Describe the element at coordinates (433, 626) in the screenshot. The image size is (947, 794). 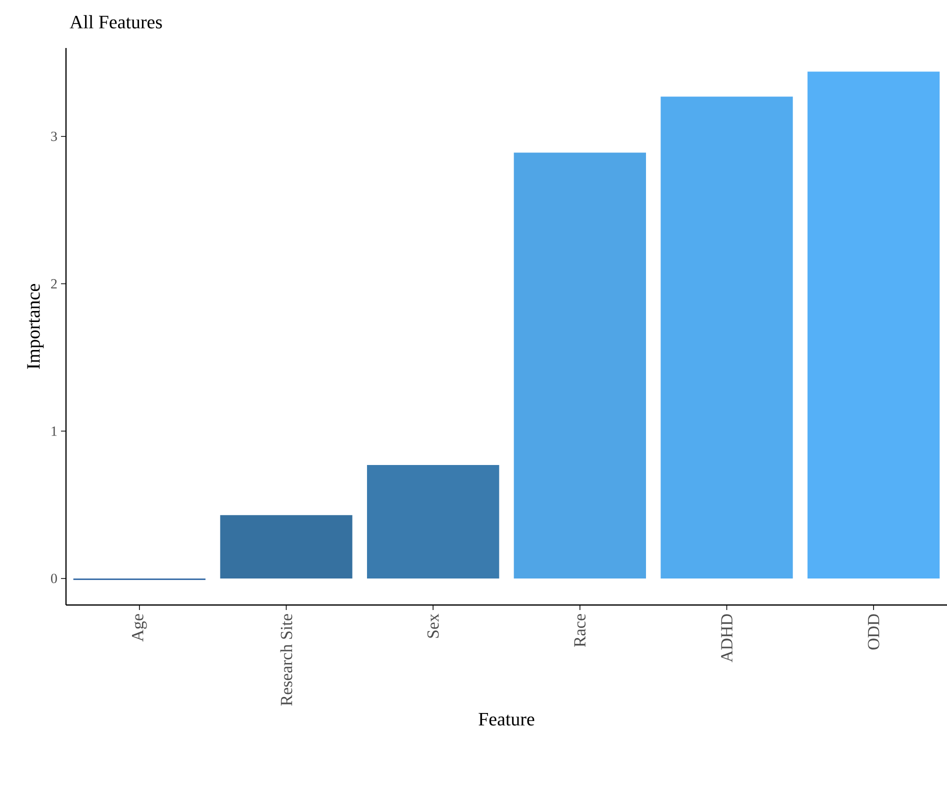
I see `x-tick-label: Sex` at that location.